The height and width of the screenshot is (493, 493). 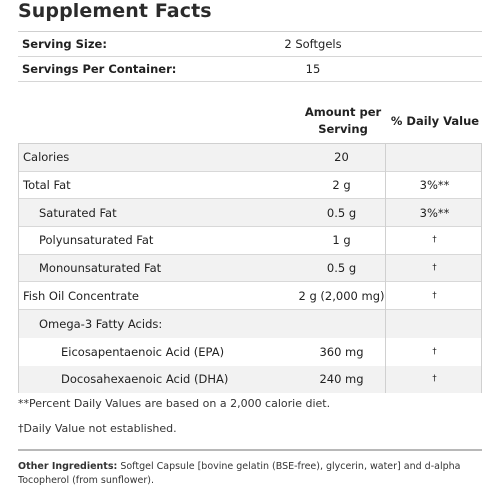 What do you see at coordinates (250, 213) in the screenshot?
I see `nutrient-row: Saturated Fat 0.5 g 3%**` at bounding box center [250, 213].